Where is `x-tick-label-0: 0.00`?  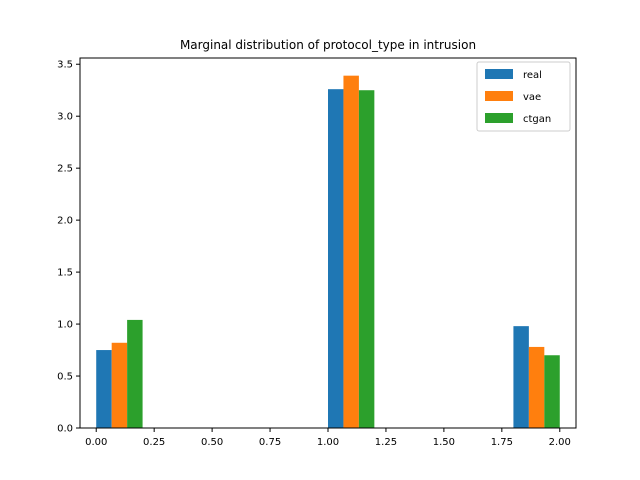 x-tick-label-0: 0.00 is located at coordinates (96, 442).